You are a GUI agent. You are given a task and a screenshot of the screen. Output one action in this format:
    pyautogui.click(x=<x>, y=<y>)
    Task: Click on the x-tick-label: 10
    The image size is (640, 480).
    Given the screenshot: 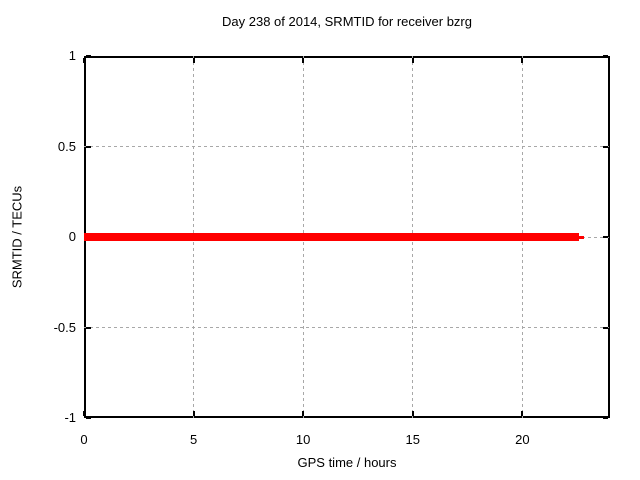 What is the action you would take?
    pyautogui.click(x=303, y=439)
    